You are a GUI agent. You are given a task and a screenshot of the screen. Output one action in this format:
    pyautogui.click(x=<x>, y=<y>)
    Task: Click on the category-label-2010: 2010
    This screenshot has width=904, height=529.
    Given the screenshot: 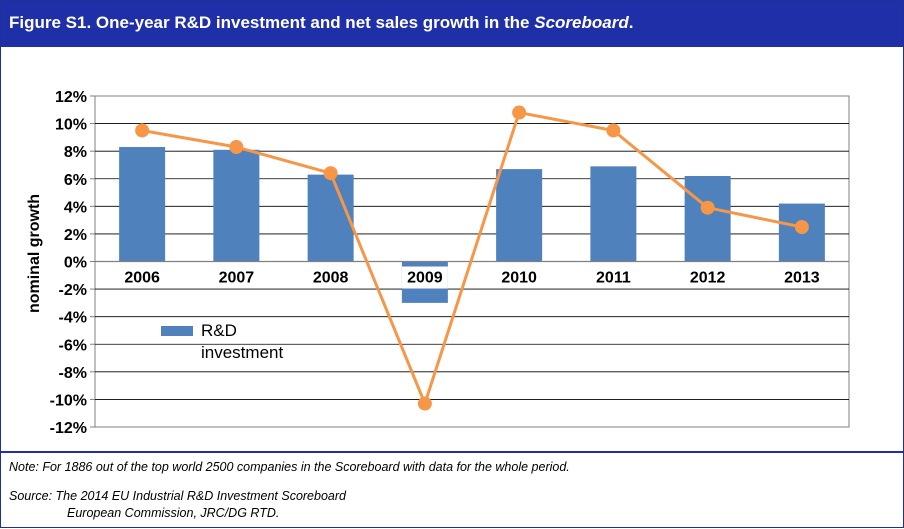 What is the action you would take?
    pyautogui.click(x=519, y=278)
    